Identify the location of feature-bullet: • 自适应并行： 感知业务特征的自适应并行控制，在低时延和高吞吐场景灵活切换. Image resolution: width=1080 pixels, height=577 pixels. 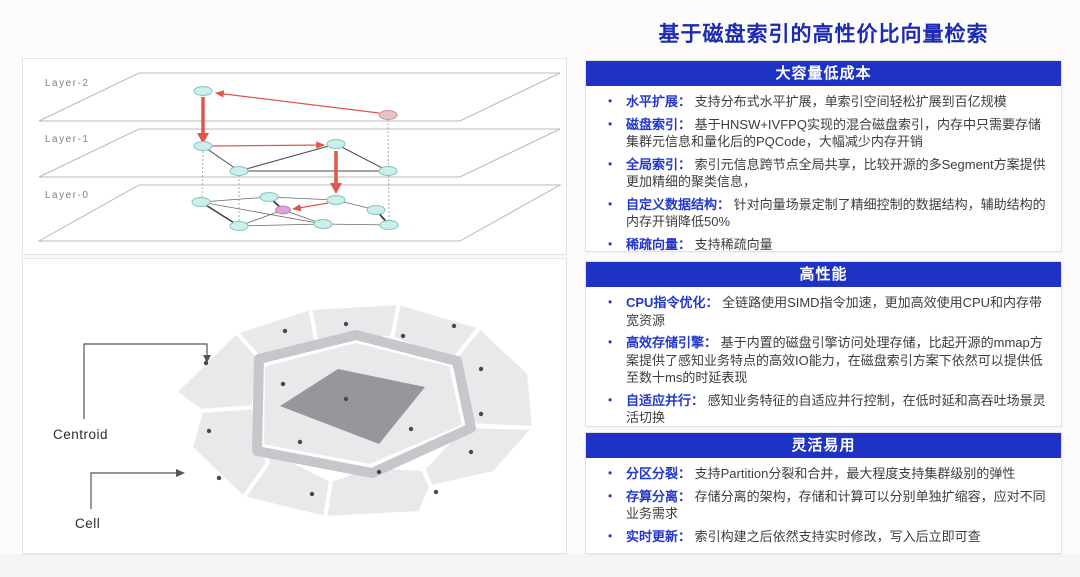
(825, 409).